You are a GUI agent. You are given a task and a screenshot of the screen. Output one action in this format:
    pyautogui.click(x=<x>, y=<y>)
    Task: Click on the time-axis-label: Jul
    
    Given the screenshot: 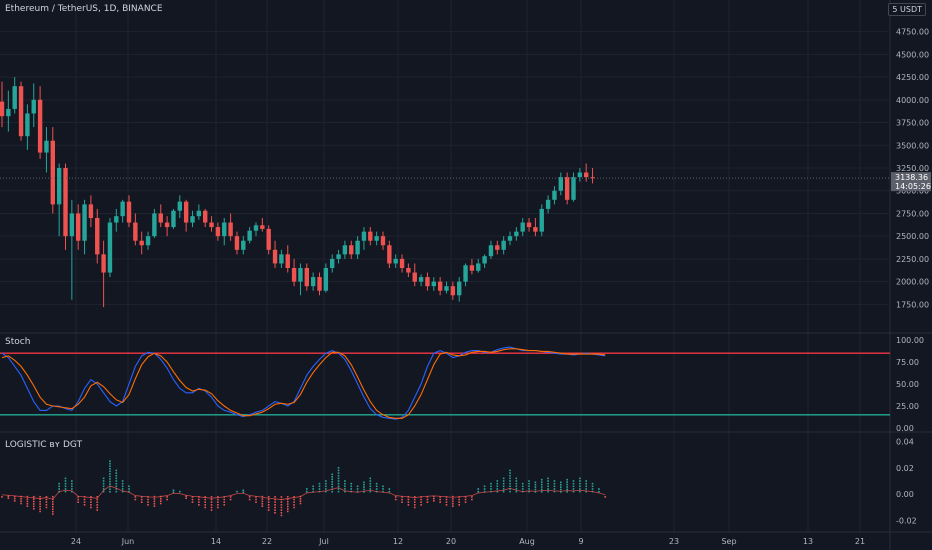 What is the action you would take?
    pyautogui.click(x=323, y=541)
    